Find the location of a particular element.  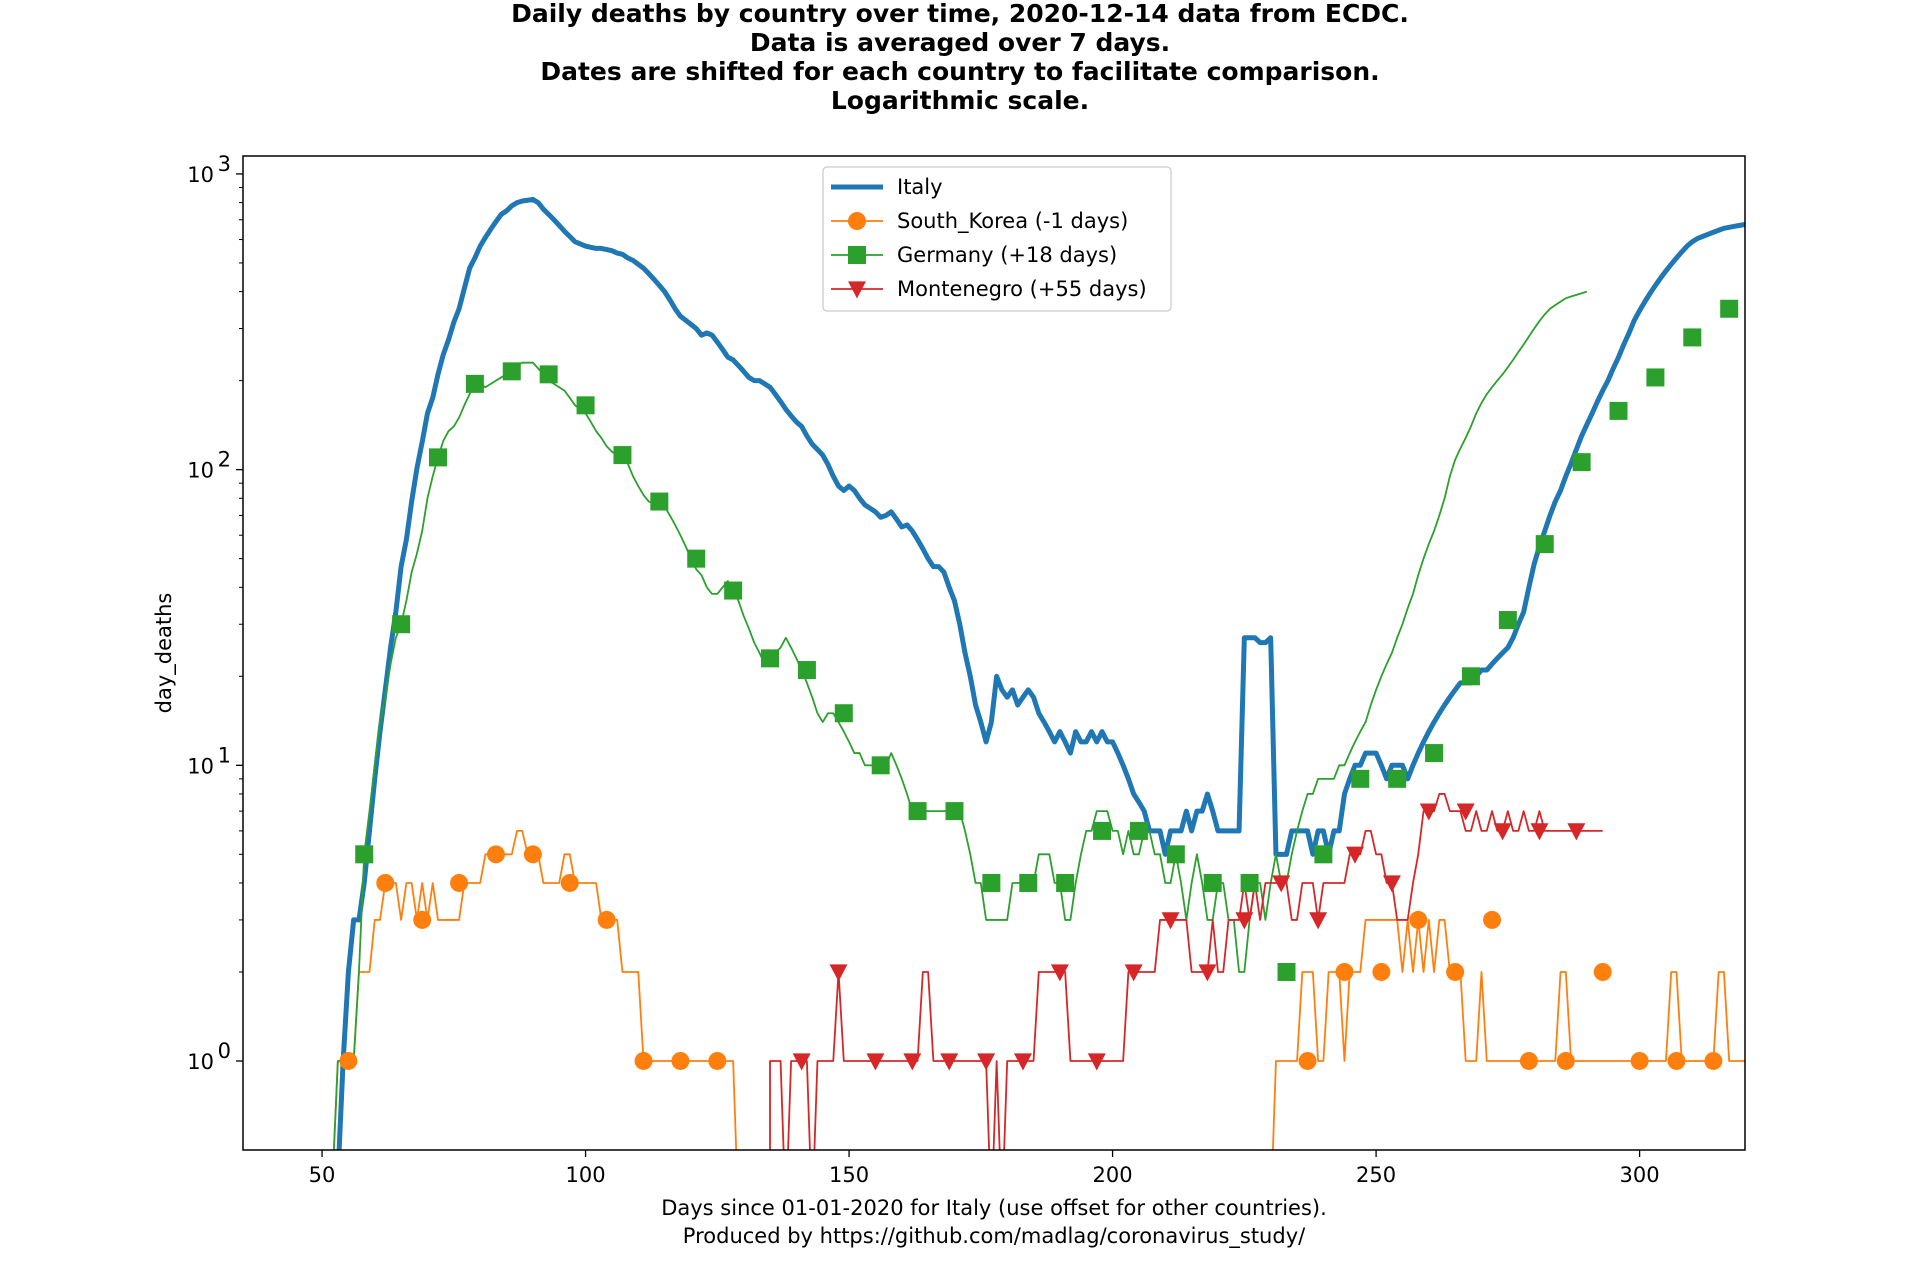

title-line-4: Logarithmic scale. is located at coordinates (960, 100).